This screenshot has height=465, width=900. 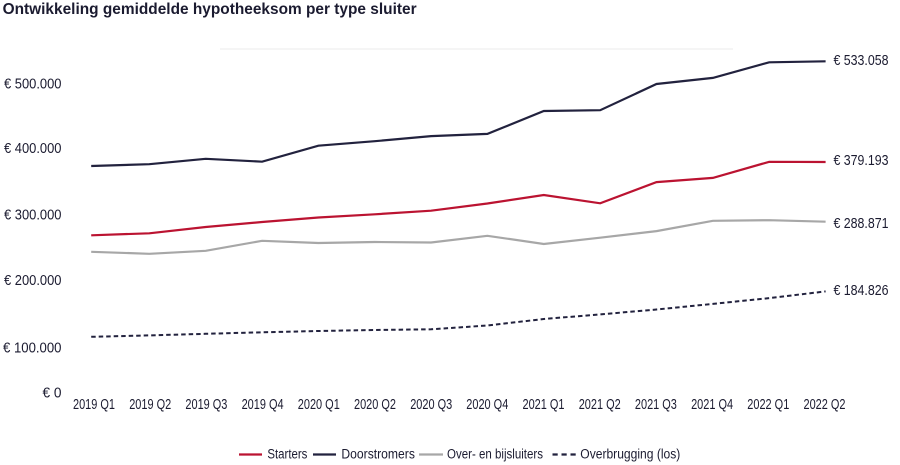 I want to click on svg-text: € 500.000, so click(x=33, y=84).